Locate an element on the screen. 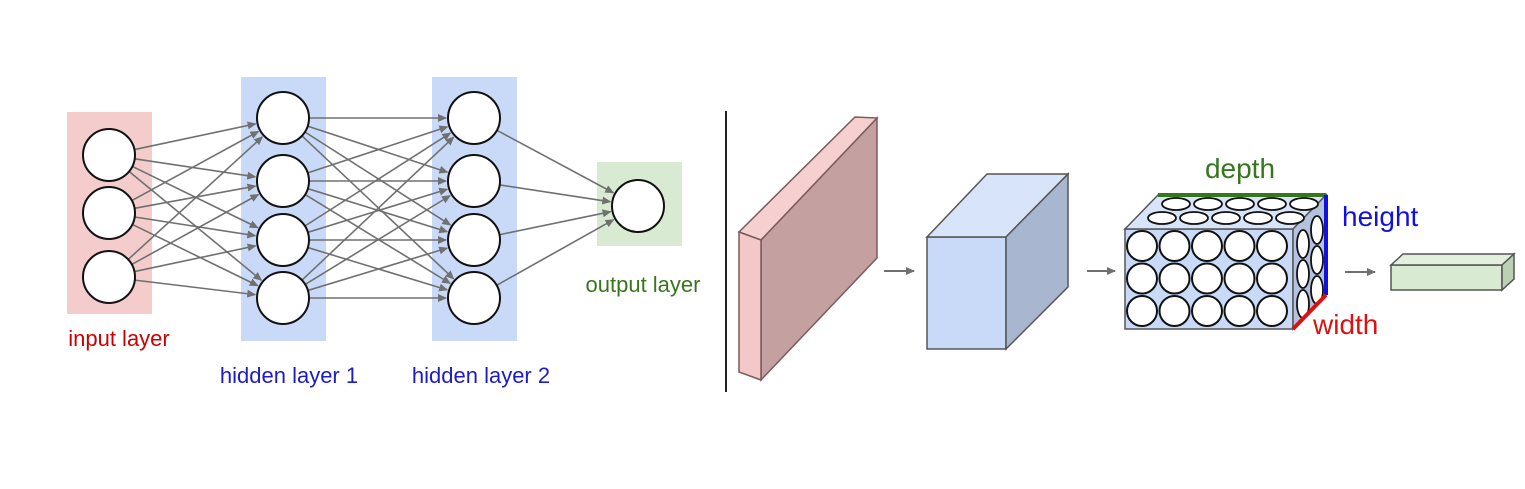 The width and height of the screenshot is (1525, 489). input-slab-front is located at coordinates (750, 306).